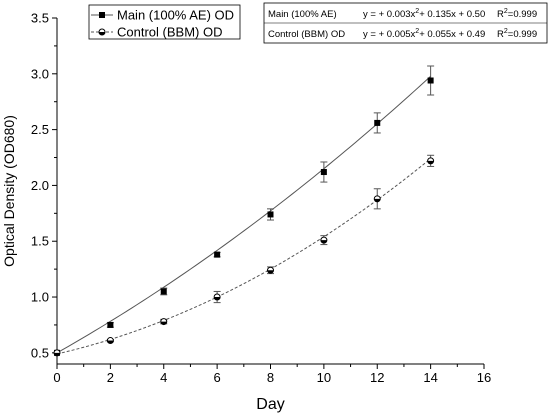  I want to click on equation-row-control-r2: R2=0.999, so click(517, 34).